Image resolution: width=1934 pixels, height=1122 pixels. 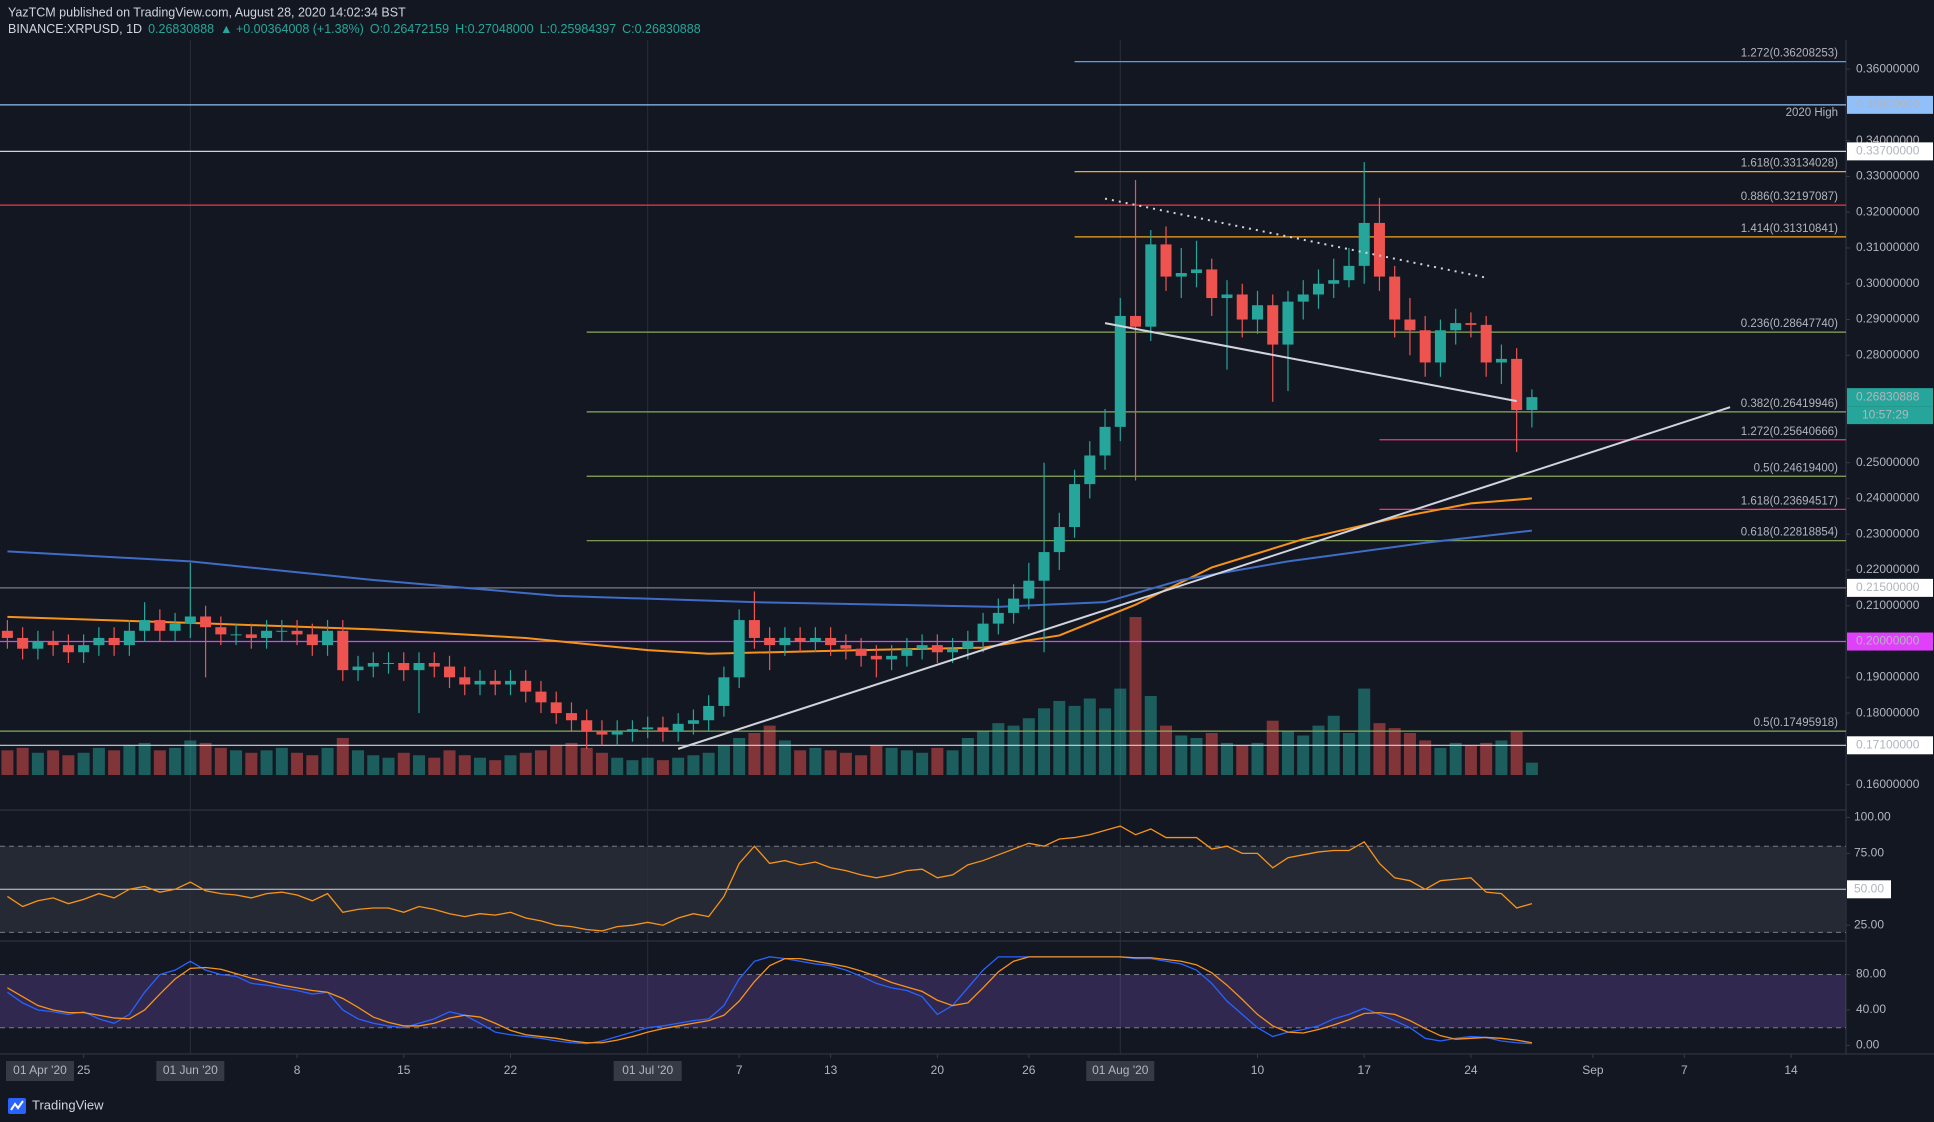 What do you see at coordinates (84, 1070) in the screenshot?
I see `x-tick-label: 25` at bounding box center [84, 1070].